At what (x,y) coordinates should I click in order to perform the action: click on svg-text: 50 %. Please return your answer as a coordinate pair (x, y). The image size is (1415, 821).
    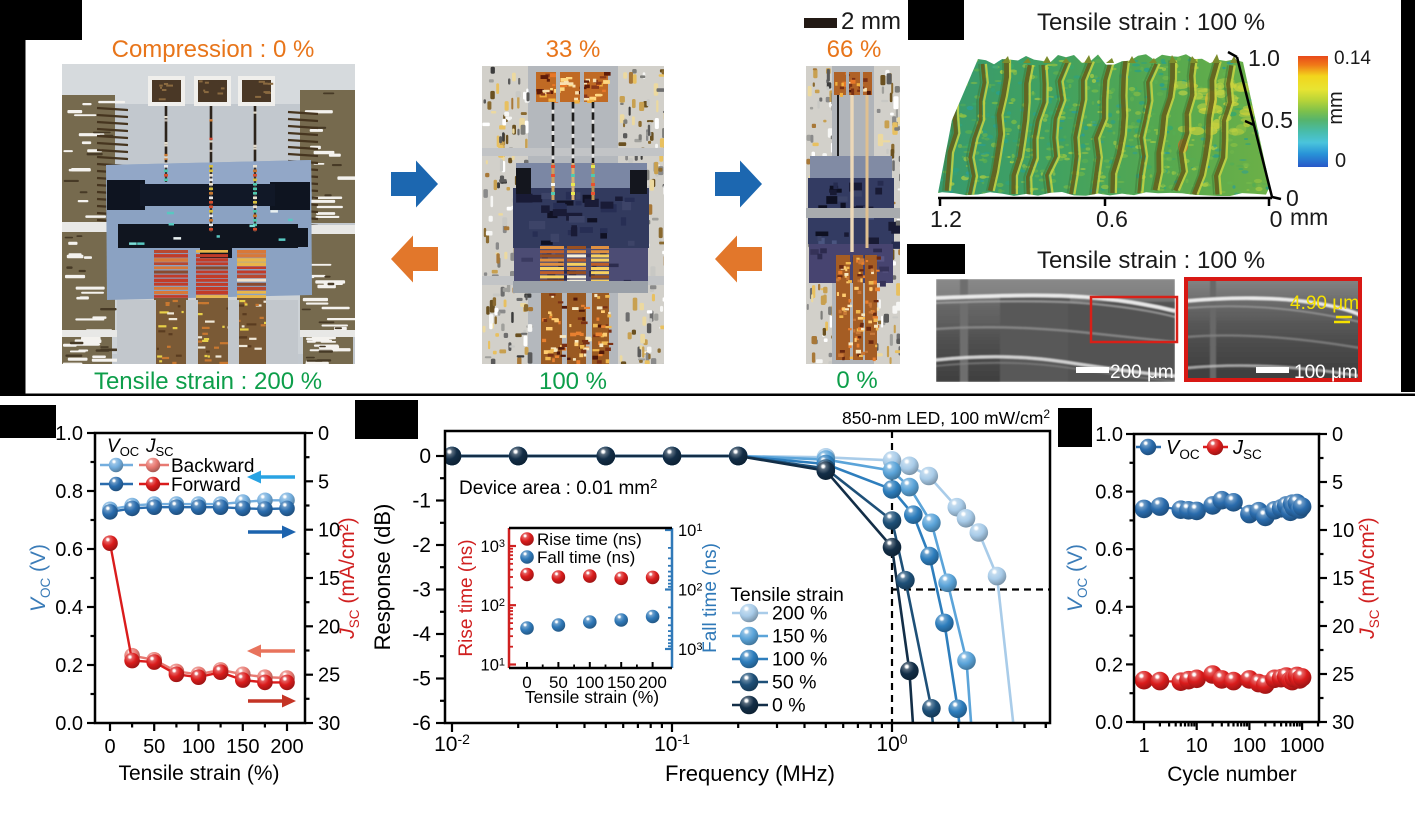
    Looking at the image, I should click on (794, 683).